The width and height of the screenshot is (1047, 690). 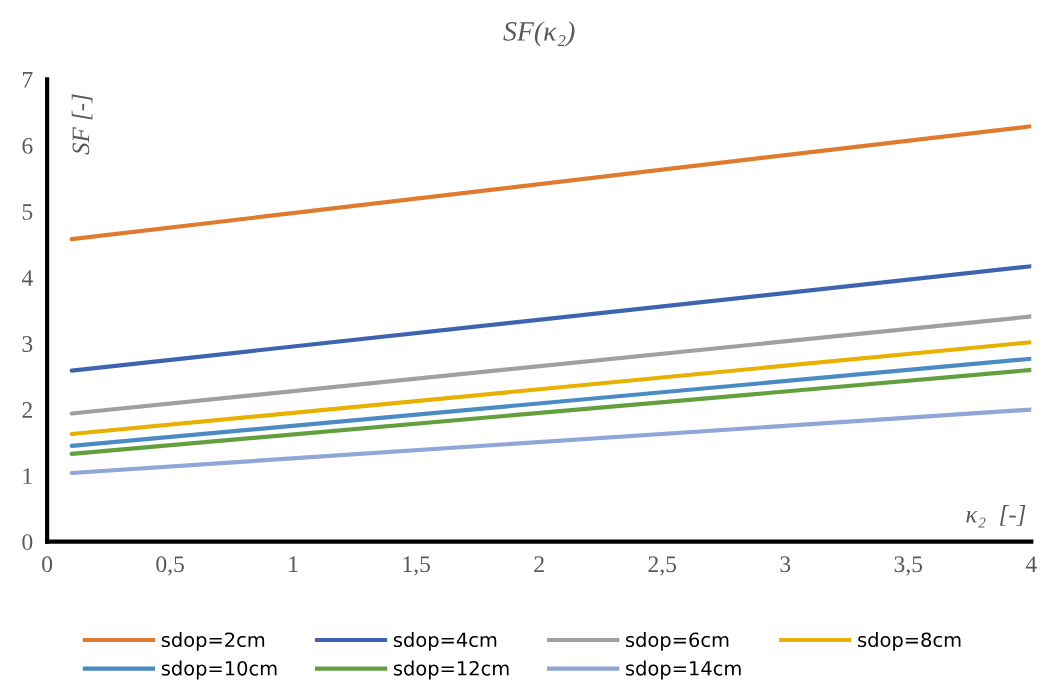 What do you see at coordinates (683, 670) in the screenshot?
I see `legend-label: sdop=14cm` at bounding box center [683, 670].